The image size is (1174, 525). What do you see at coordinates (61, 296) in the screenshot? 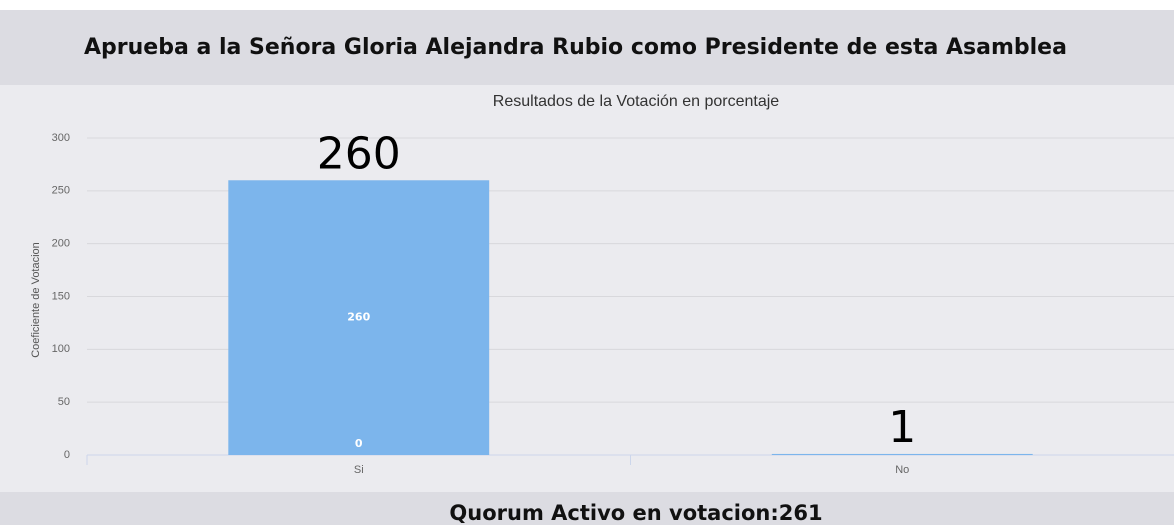
I see `y-tick-label: 150` at bounding box center [61, 296].